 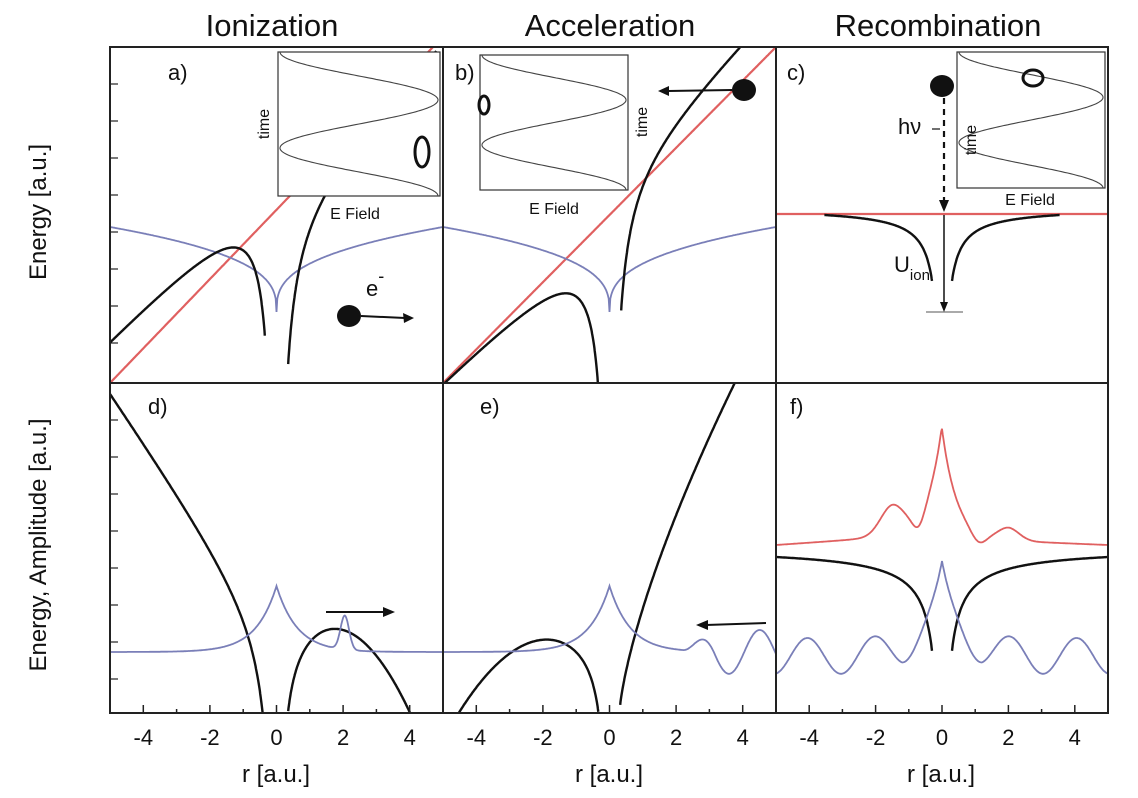 I want to click on inset-b-ylabel: time, so click(x=642, y=122).